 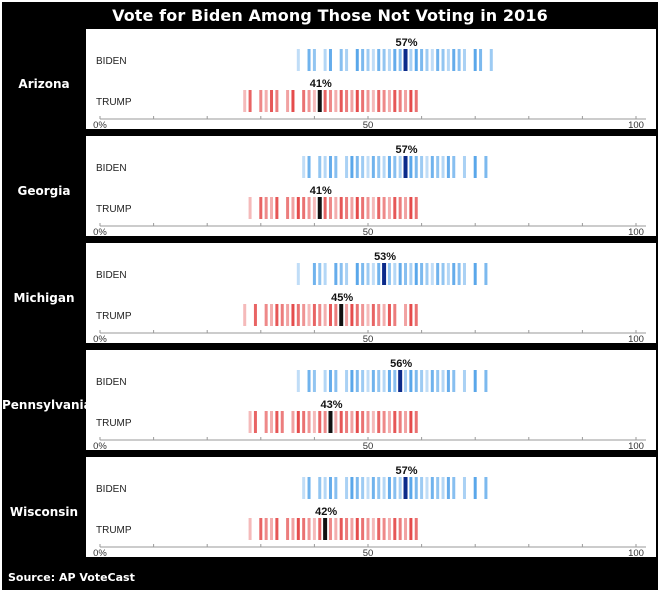 I want to click on x-tick-label: 50, so click(x=368, y=445).